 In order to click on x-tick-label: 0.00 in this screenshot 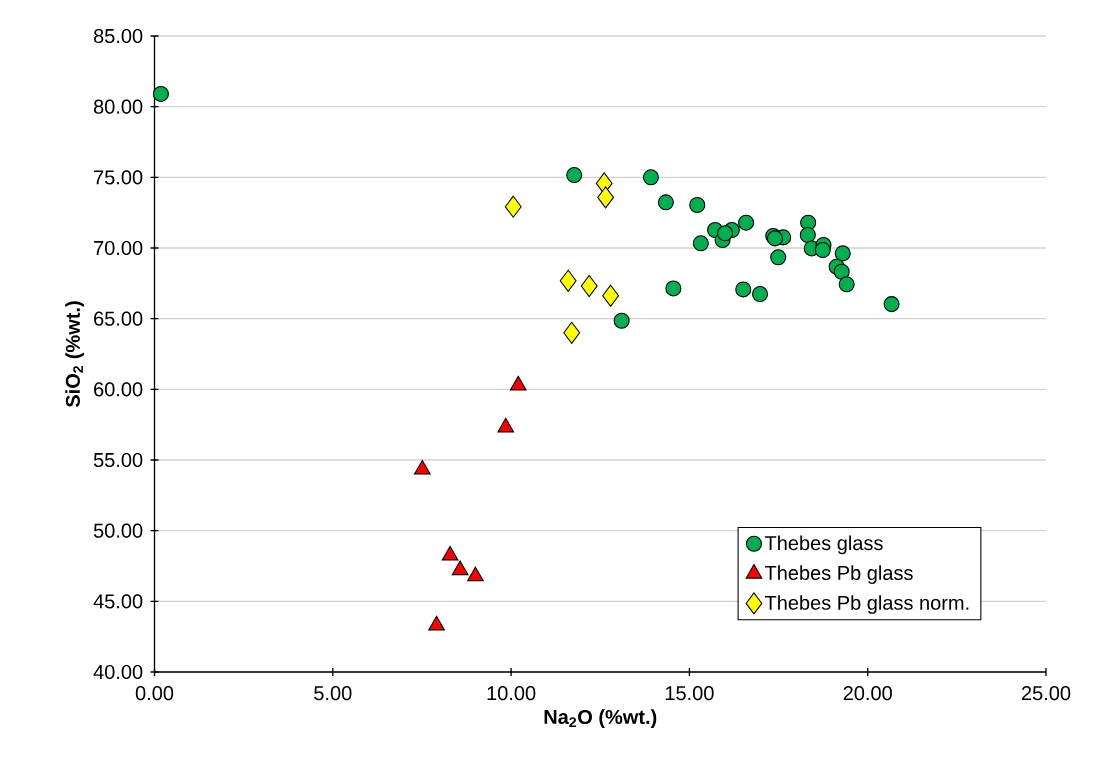, I will do `click(154, 693)`.